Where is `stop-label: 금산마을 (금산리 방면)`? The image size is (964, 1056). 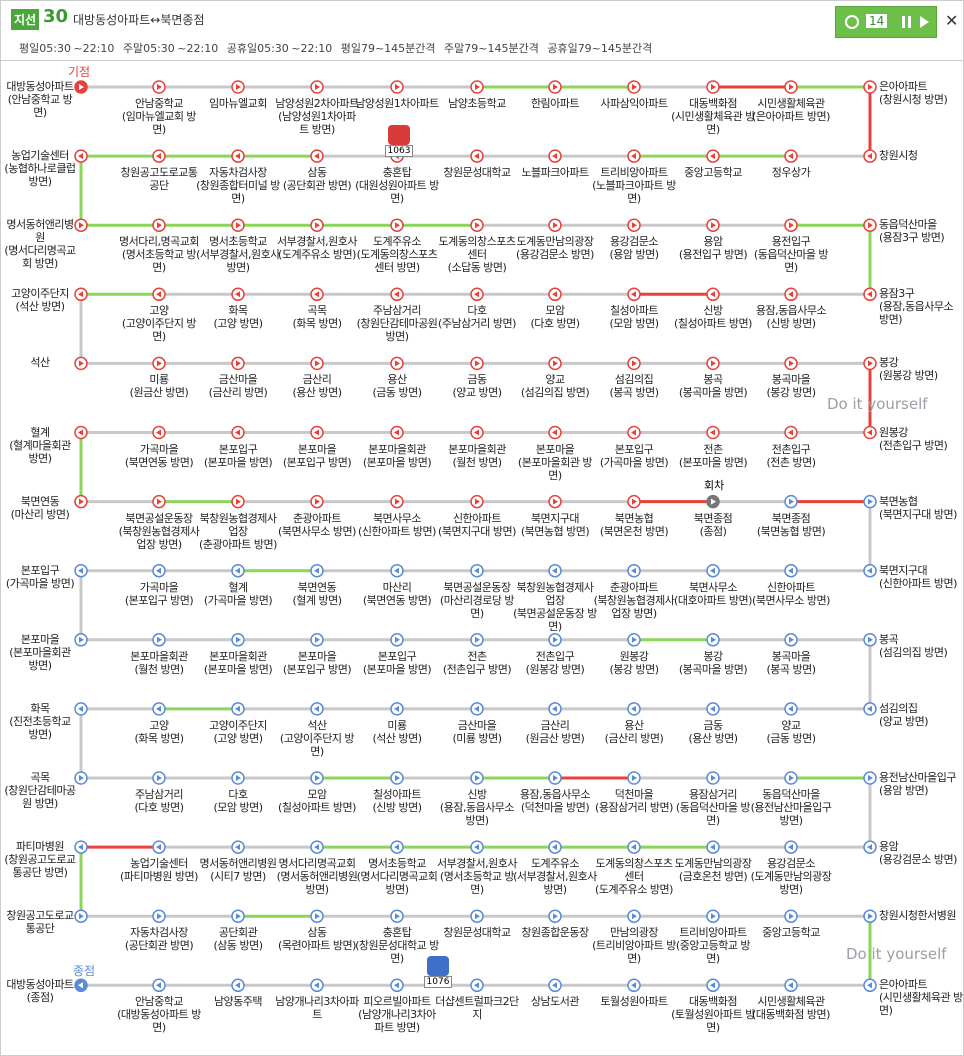
stop-label: 금산마을 (금산리 방면) is located at coordinates (238, 386).